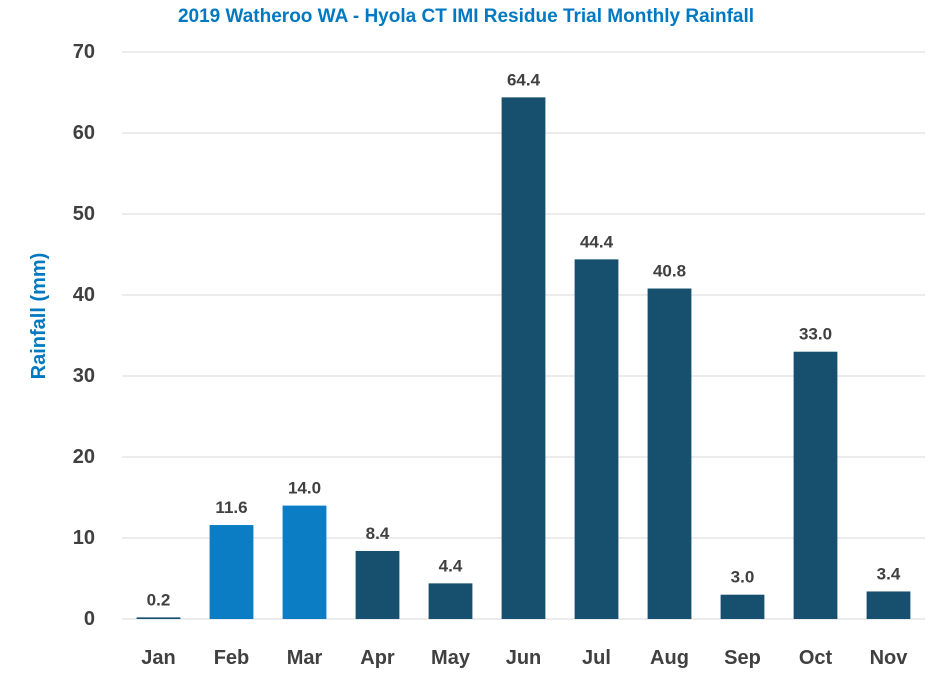  Describe the element at coordinates (231, 572) in the screenshot. I see `bar-feb` at that location.